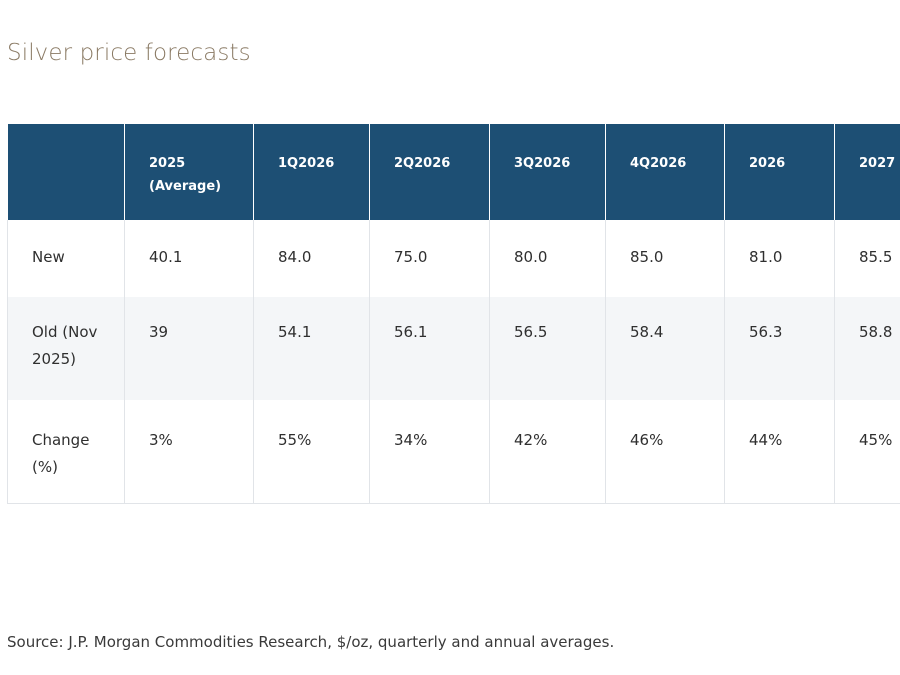 The width and height of the screenshot is (900, 675). I want to click on header-cell-3q2026: 3Q2026, so click(547, 172).